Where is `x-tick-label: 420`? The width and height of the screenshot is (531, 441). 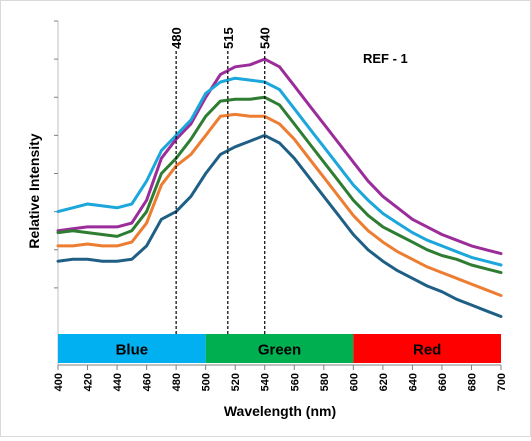 x-tick-label: 420 is located at coordinates (89, 382).